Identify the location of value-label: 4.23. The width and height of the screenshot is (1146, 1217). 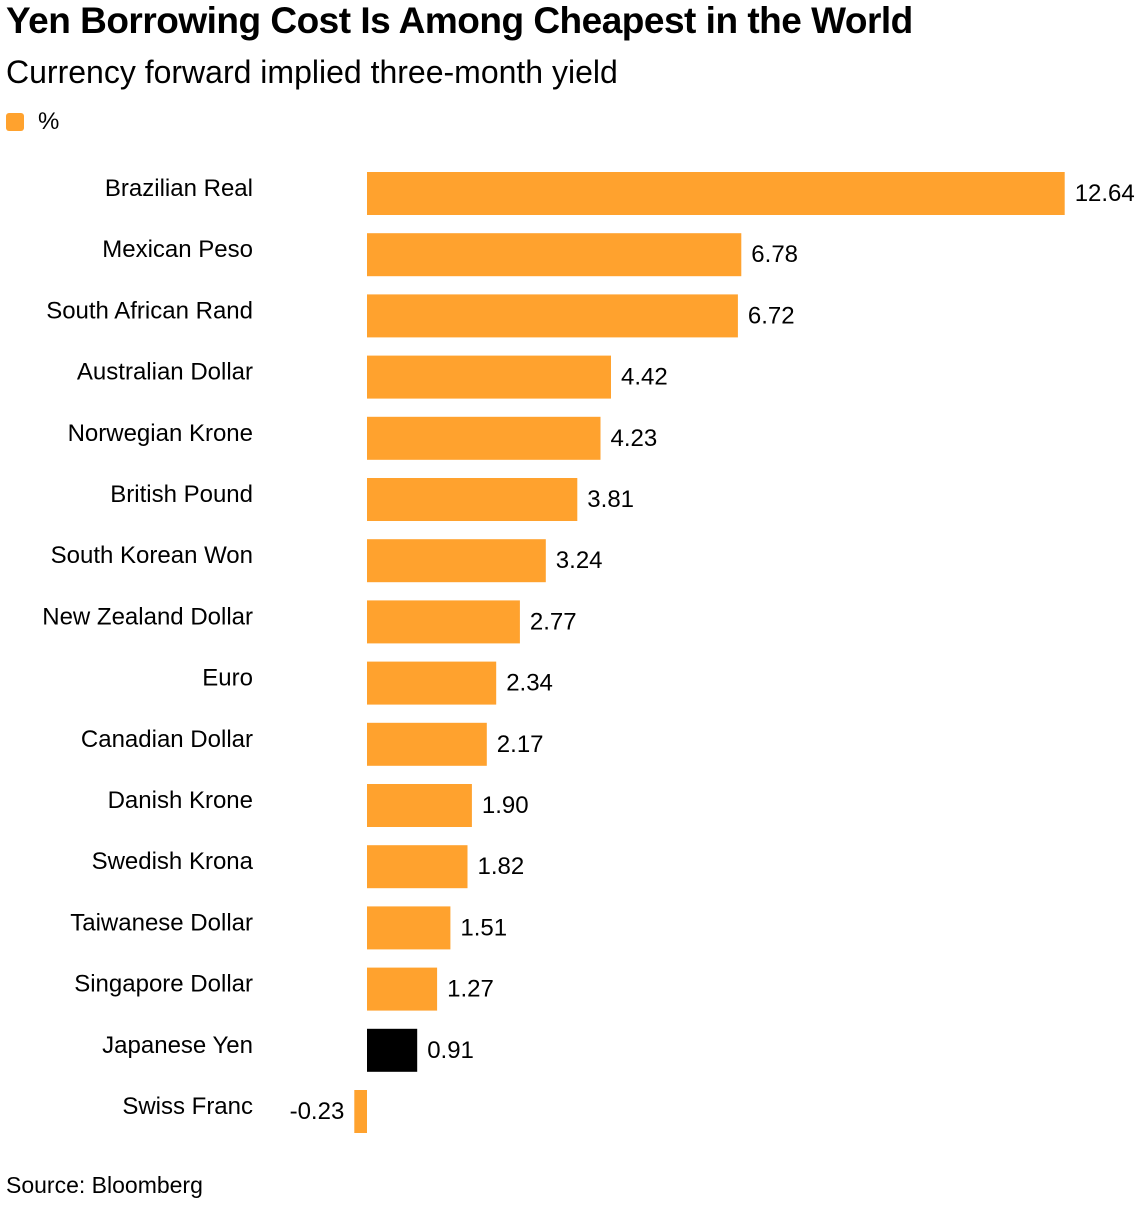
(634, 438).